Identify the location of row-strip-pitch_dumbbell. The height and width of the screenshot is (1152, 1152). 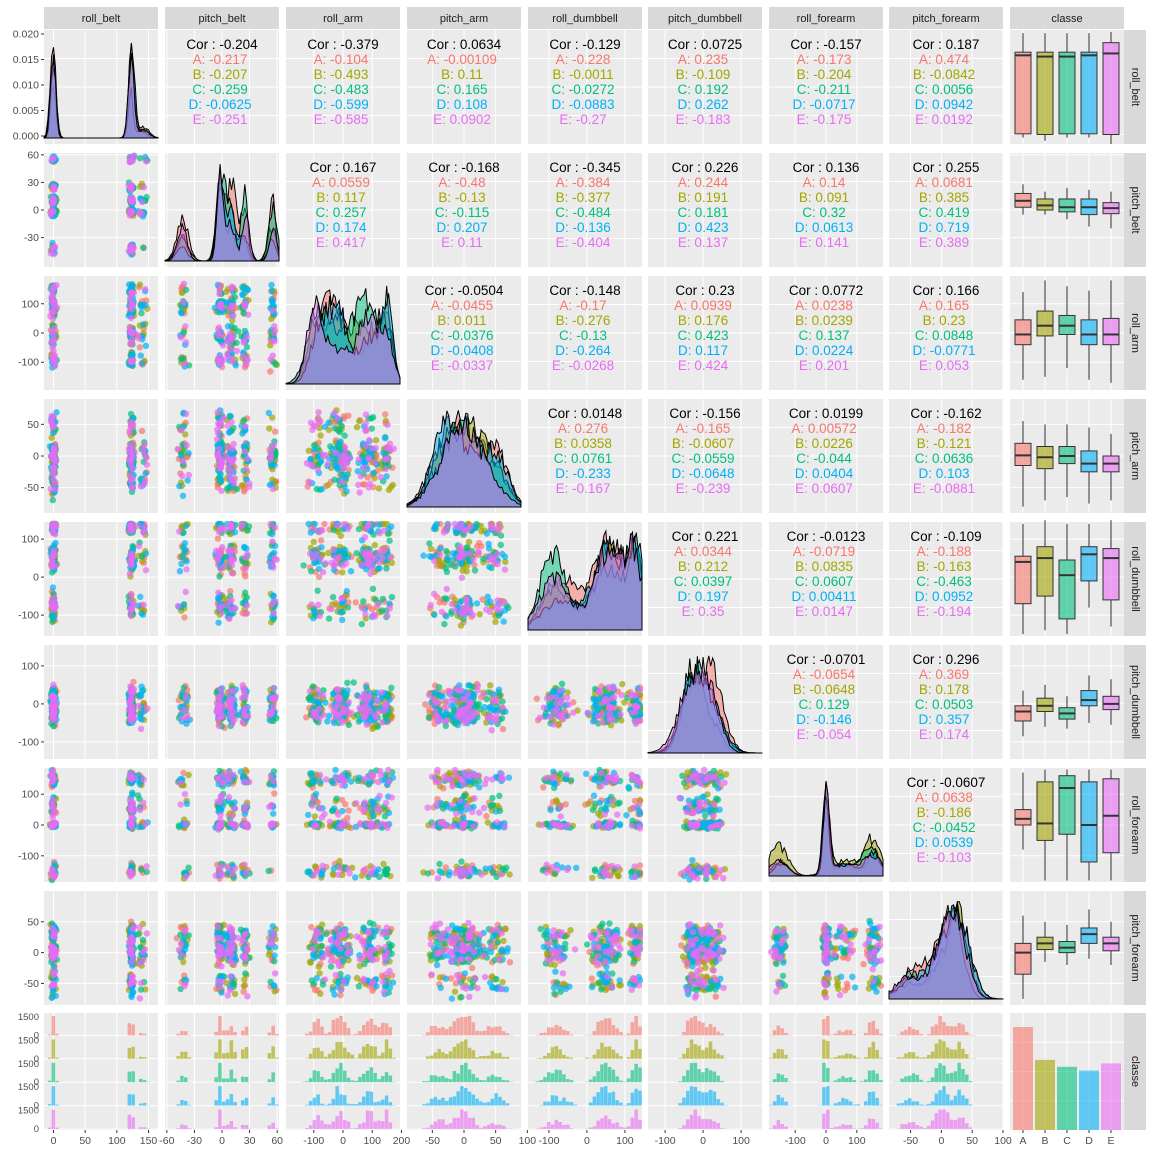
(1135, 702).